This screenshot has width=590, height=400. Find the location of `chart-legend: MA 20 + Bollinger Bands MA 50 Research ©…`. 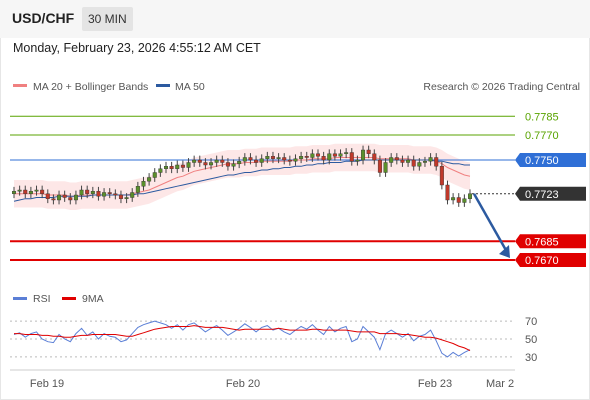

chart-legend: MA 20 + Bollinger Bands MA 50 Research ©… is located at coordinates (296, 87).